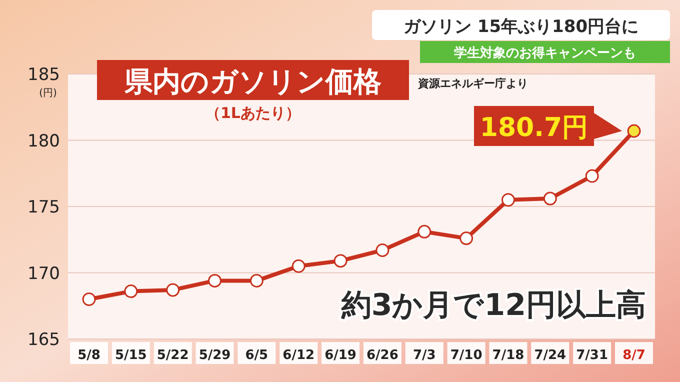 This screenshot has width=680, height=382. I want to click on y-tick-label: 170, so click(44, 274).